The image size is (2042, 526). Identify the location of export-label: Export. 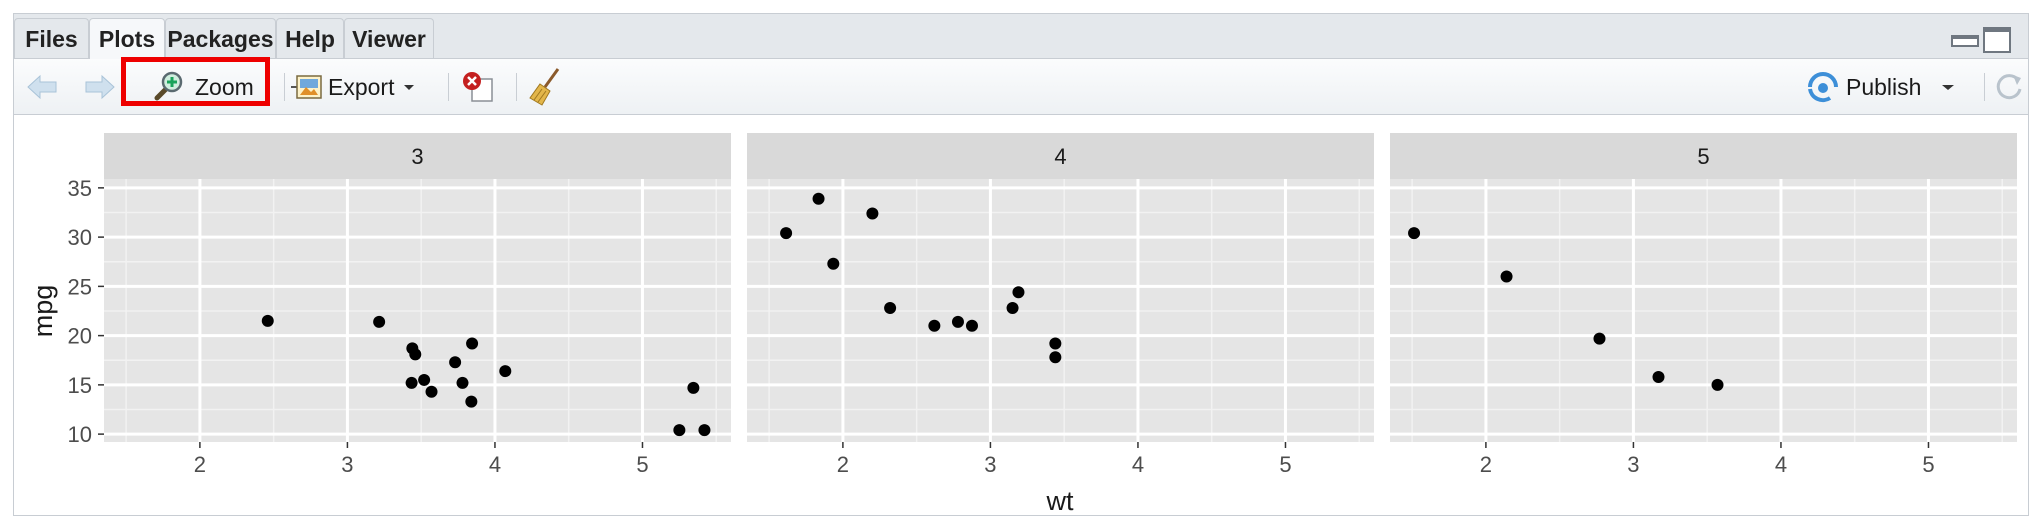
(361, 86).